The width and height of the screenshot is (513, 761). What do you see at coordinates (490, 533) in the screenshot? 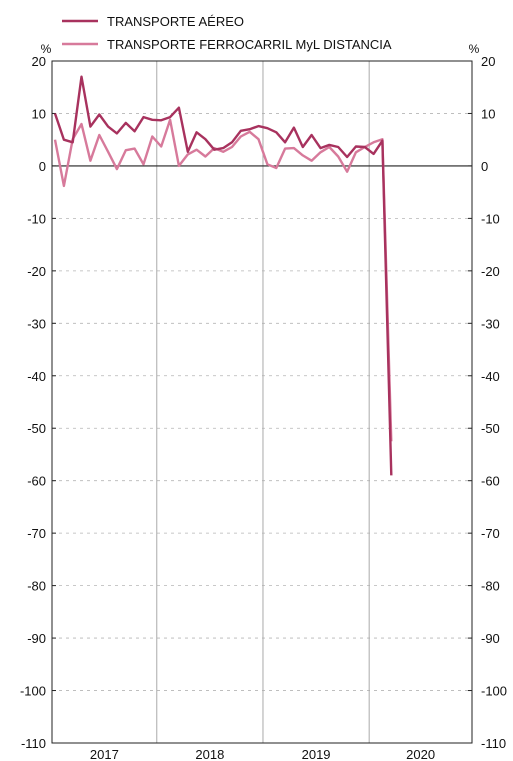
I see `y-tick-label-right: -70` at bounding box center [490, 533].